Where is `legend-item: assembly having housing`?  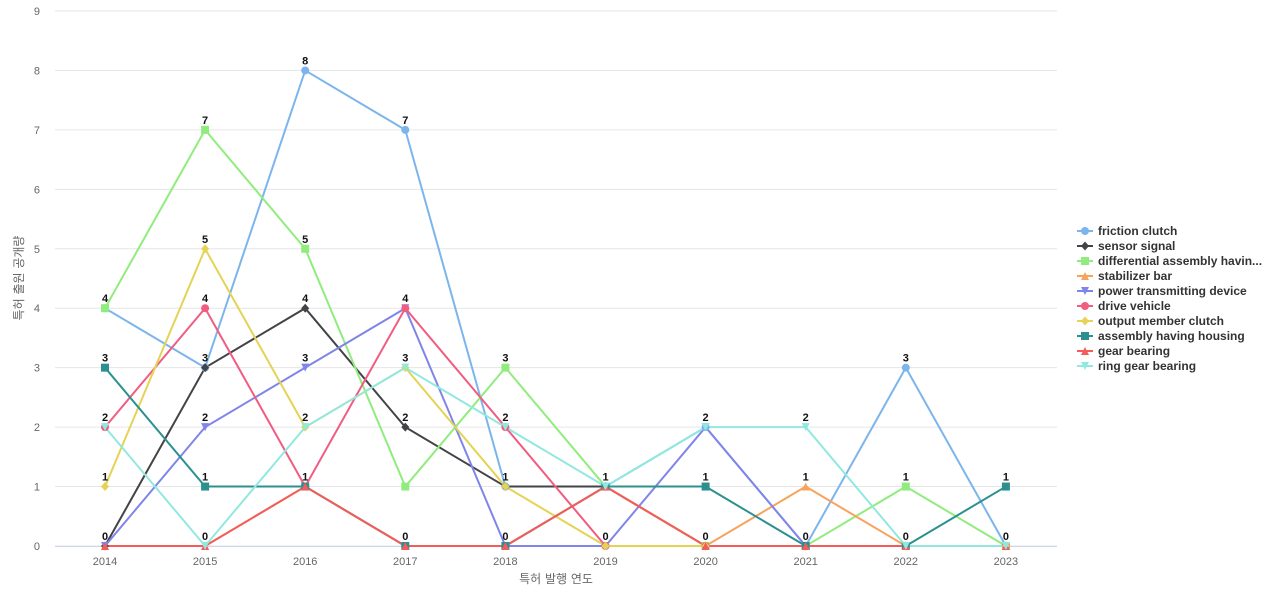
legend-item: assembly having housing is located at coordinates (1161, 336).